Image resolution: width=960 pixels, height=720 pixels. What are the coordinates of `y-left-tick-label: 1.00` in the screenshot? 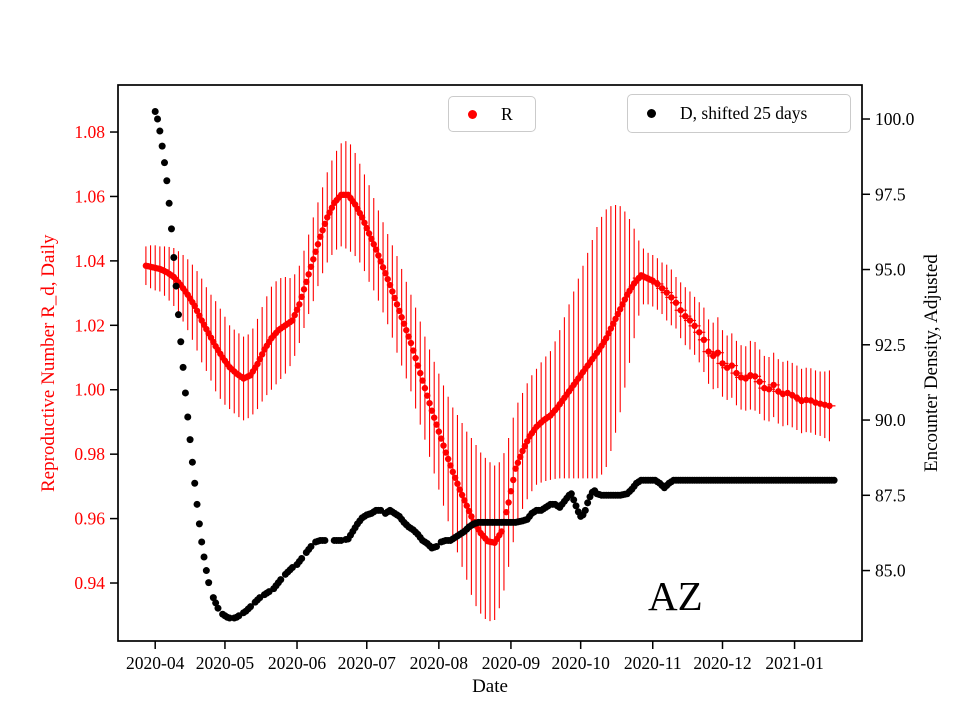 It's located at (89, 390).